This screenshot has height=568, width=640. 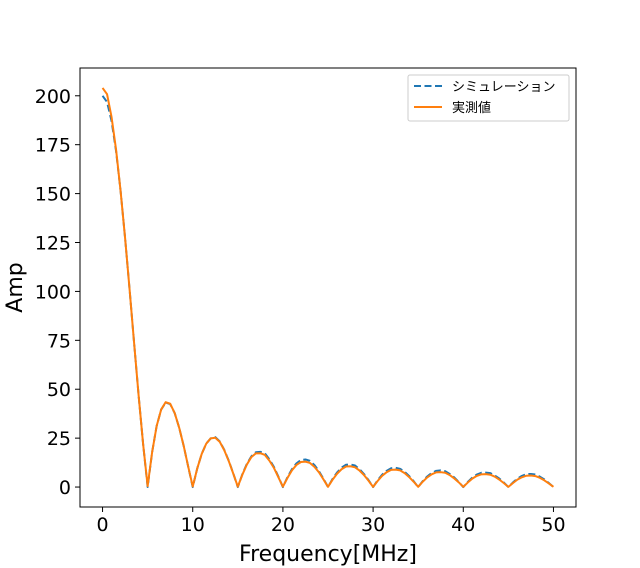 What do you see at coordinates (59, 390) in the screenshot?
I see `y-tick-label: 50` at bounding box center [59, 390].